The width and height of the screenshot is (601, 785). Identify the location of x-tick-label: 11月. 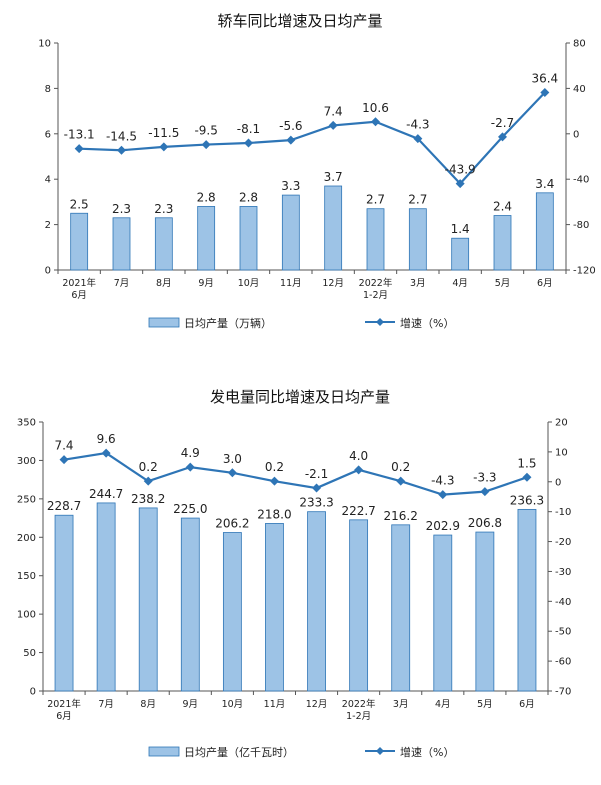
(275, 704).